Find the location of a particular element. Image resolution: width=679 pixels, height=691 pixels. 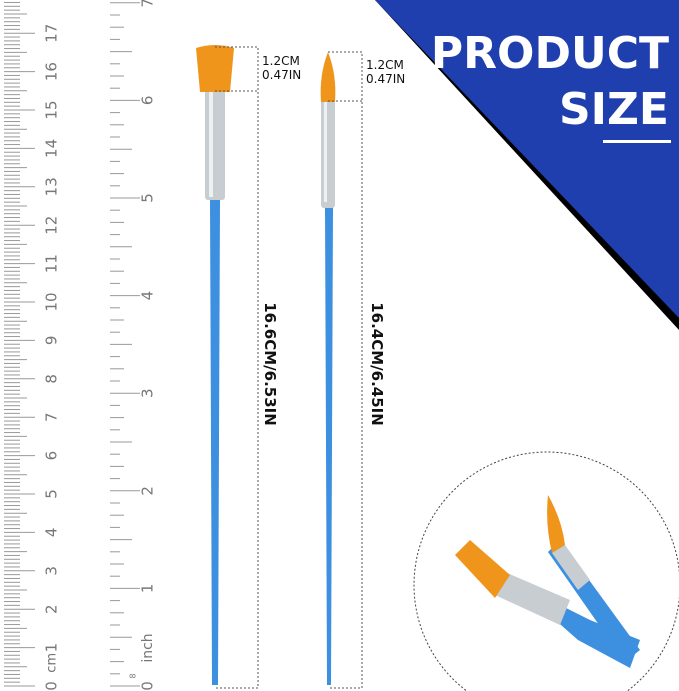

cm-label: 11 is located at coordinates (52, 263).